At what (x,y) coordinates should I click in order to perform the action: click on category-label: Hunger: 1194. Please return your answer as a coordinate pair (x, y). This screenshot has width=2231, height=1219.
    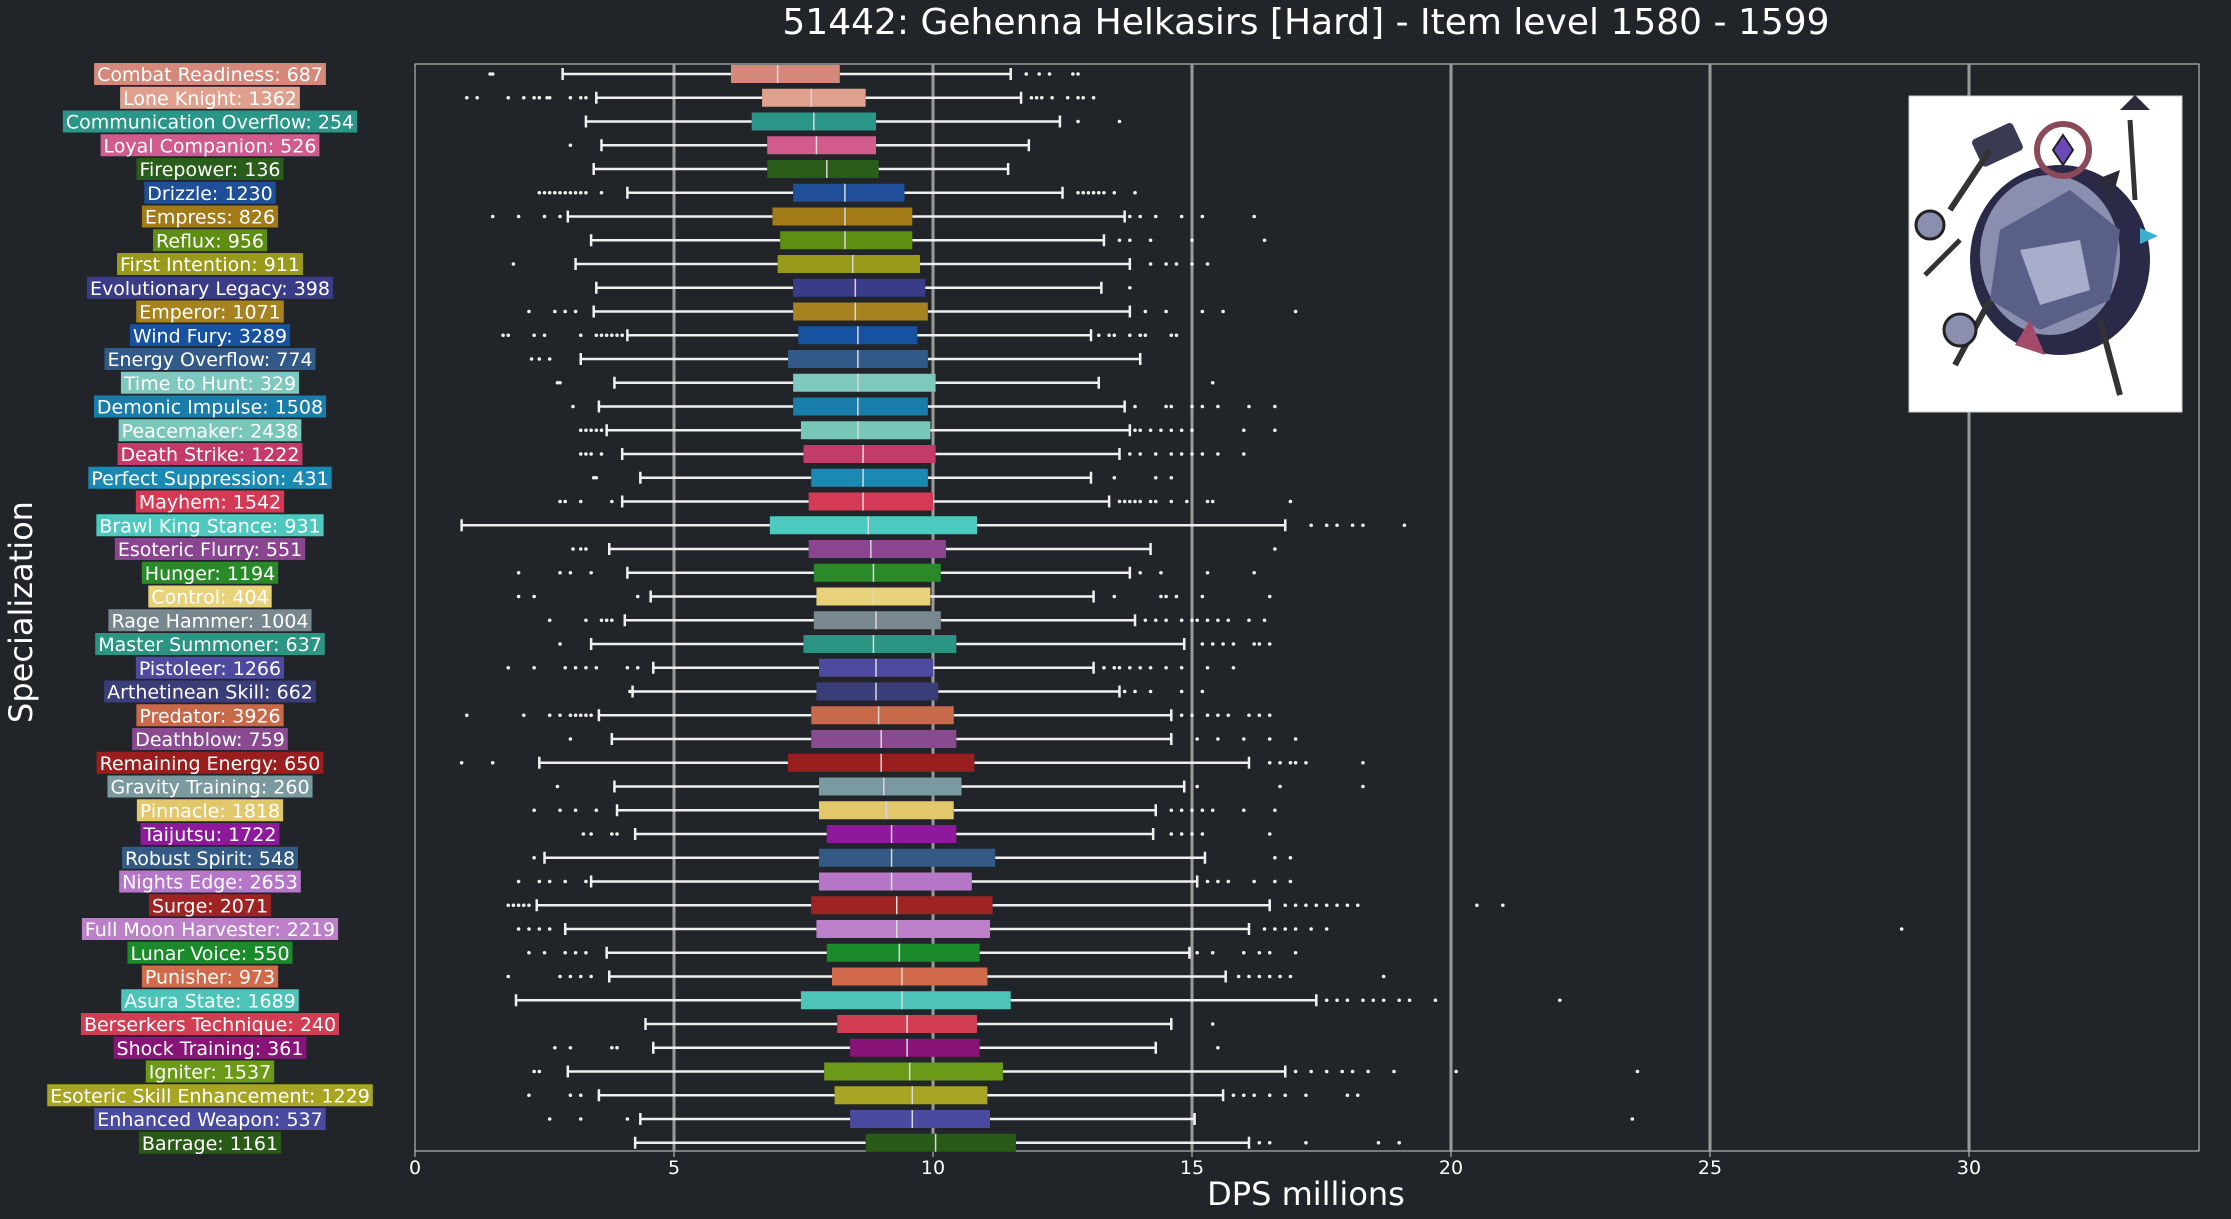
    Looking at the image, I should click on (210, 574).